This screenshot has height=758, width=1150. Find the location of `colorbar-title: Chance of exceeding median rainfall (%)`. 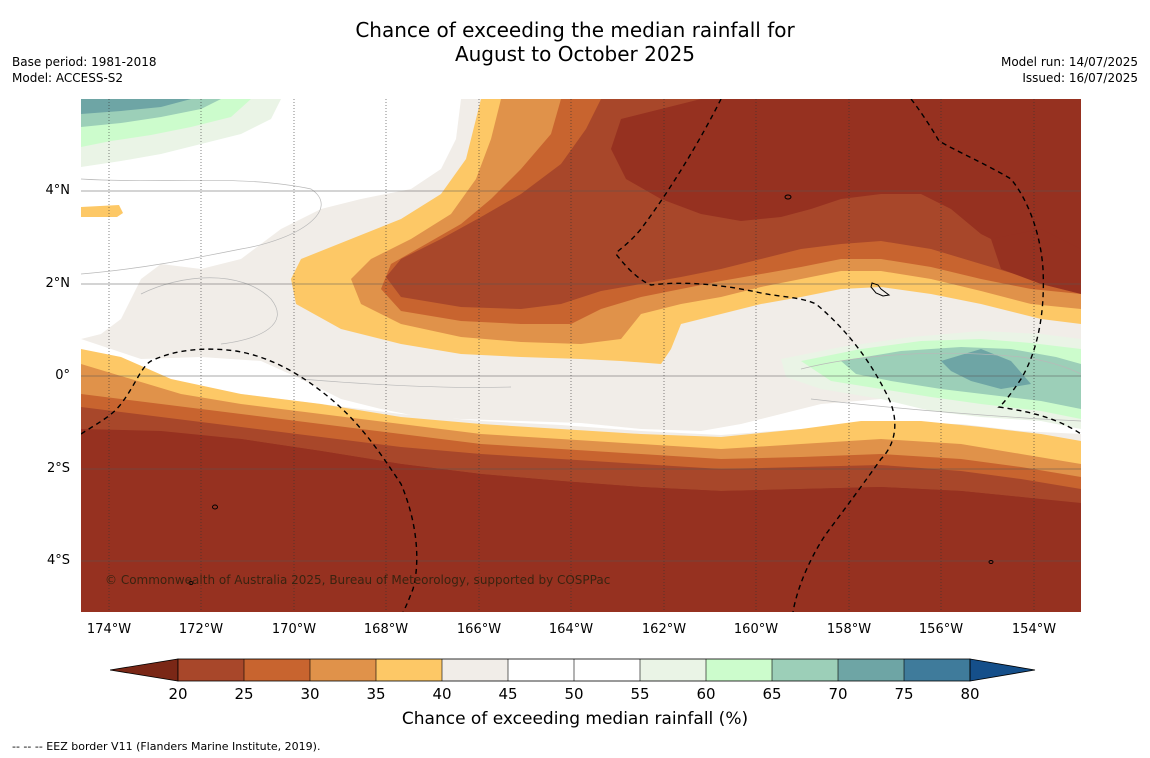

colorbar-title: Chance of exceeding median rainfall (%) is located at coordinates (575, 719).